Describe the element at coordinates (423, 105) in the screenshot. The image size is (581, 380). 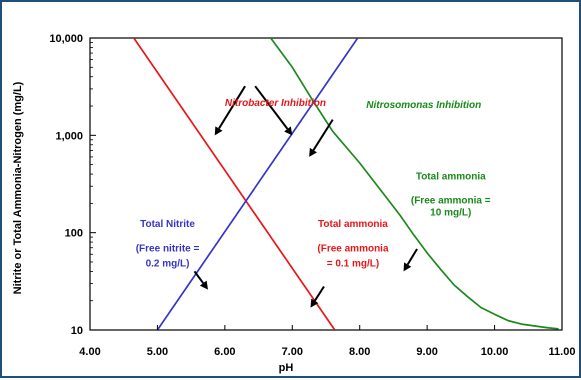
I see `annotation-label: Nitrosomonas Inhibition` at that location.